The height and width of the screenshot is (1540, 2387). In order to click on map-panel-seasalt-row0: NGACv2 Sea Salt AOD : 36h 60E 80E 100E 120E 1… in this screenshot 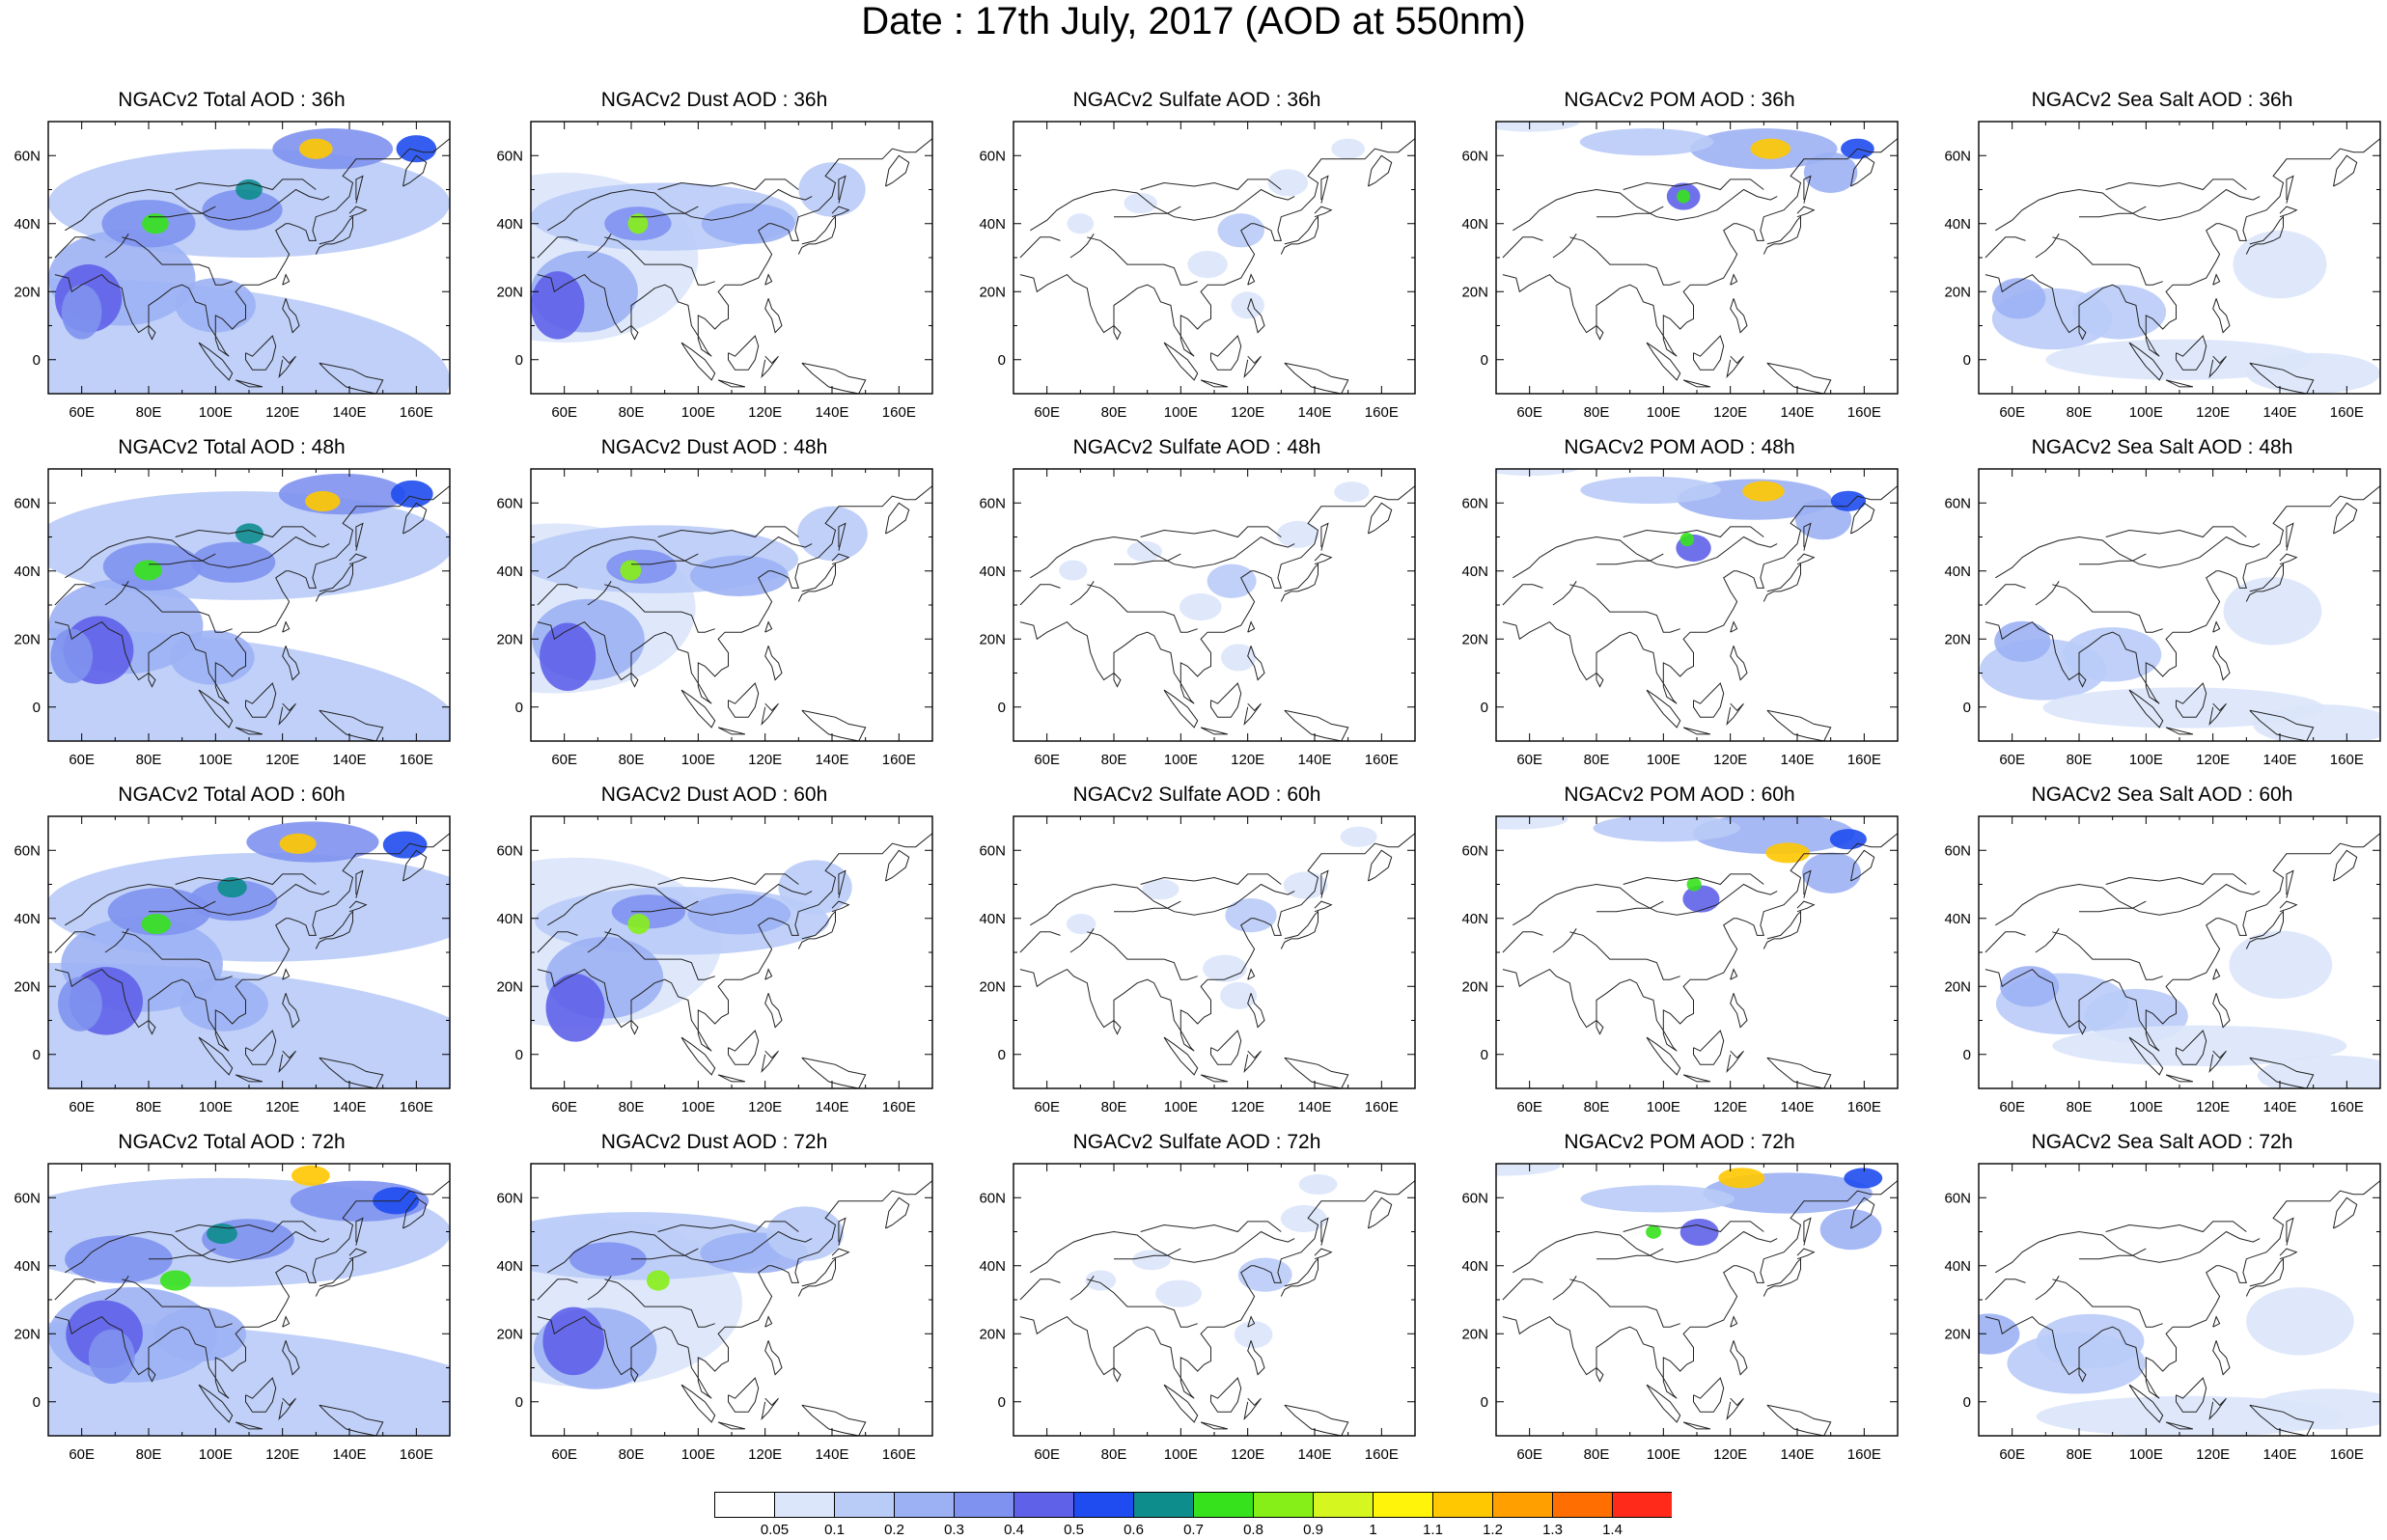, I will do `click(2162, 262)`.